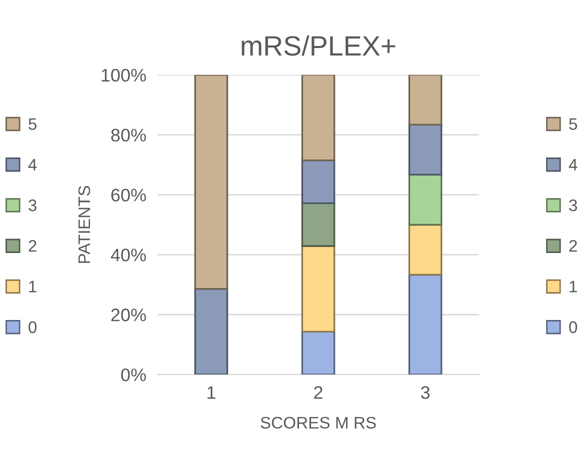 This screenshot has width=584, height=454. I want to click on chart-title: mRS/PLEX+, so click(319, 45).